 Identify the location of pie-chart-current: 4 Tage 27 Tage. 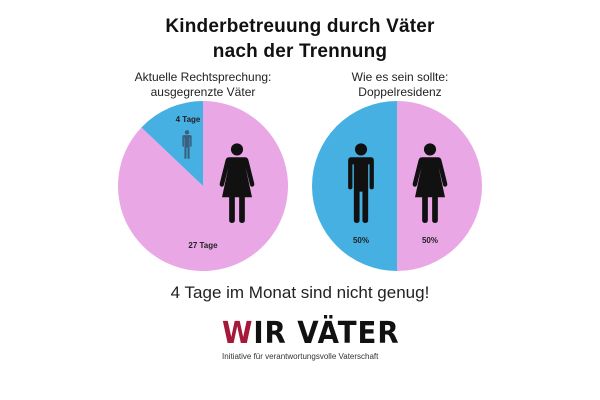
(203, 186).